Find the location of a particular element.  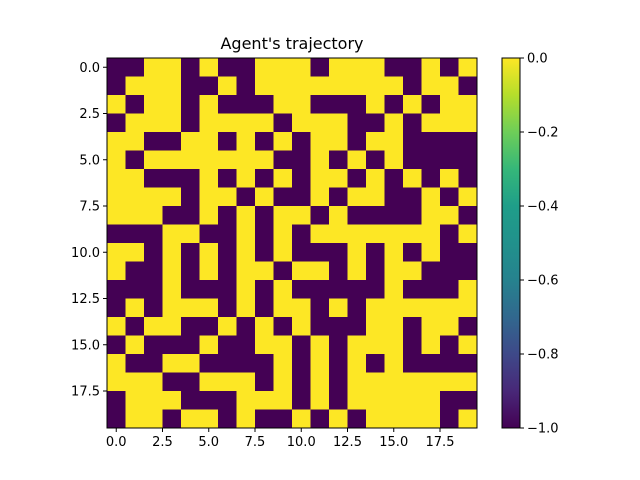

colorbar: 0.0 −0.2 −0.4 −0.6 −0.8 −1.0 is located at coordinates (530, 244).